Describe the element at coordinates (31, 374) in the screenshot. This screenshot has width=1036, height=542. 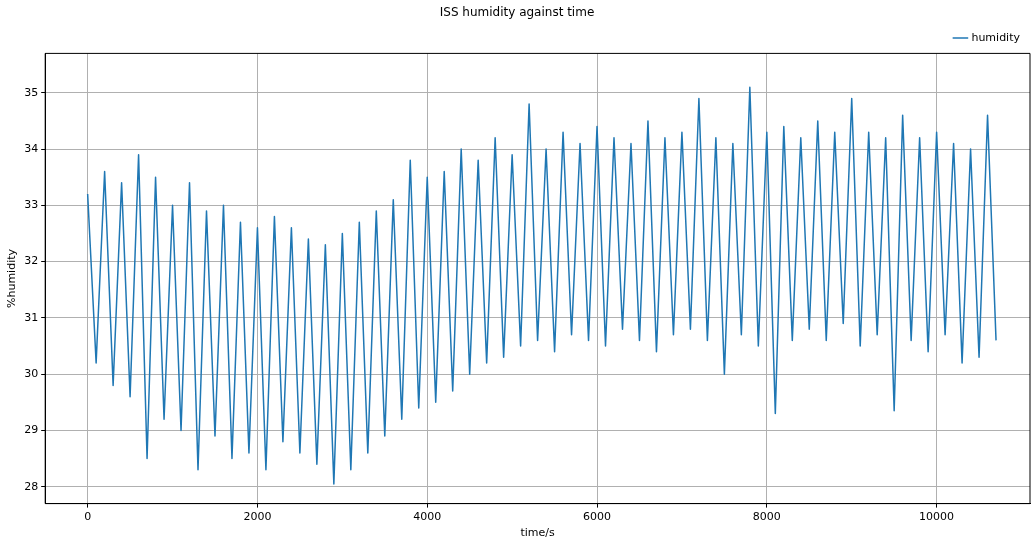
I see `y-tick-label: 30` at that location.